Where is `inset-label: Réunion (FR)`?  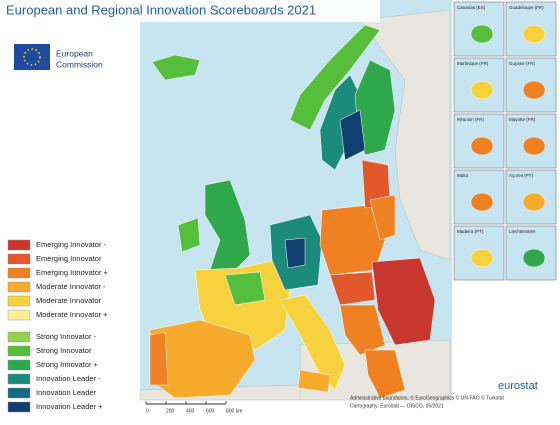
inset-label: Réunion (FR) is located at coordinates (471, 119).